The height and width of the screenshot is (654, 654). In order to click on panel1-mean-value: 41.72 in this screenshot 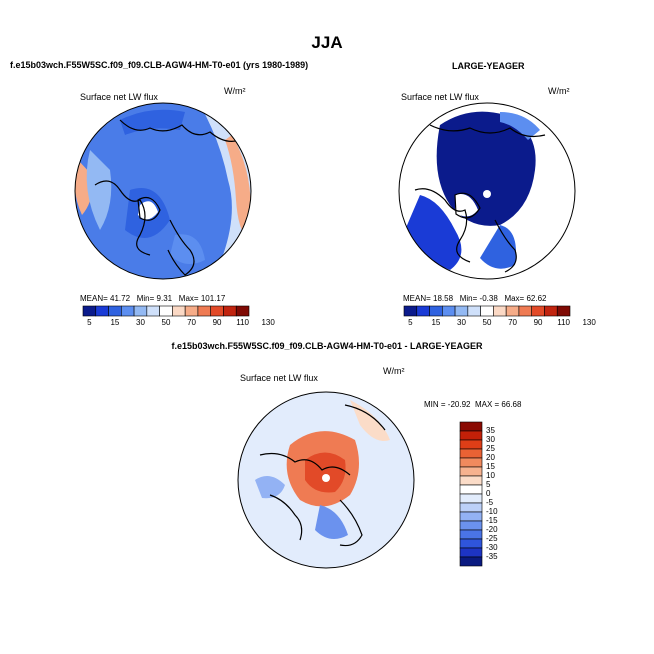, I will do `click(120, 298)`.